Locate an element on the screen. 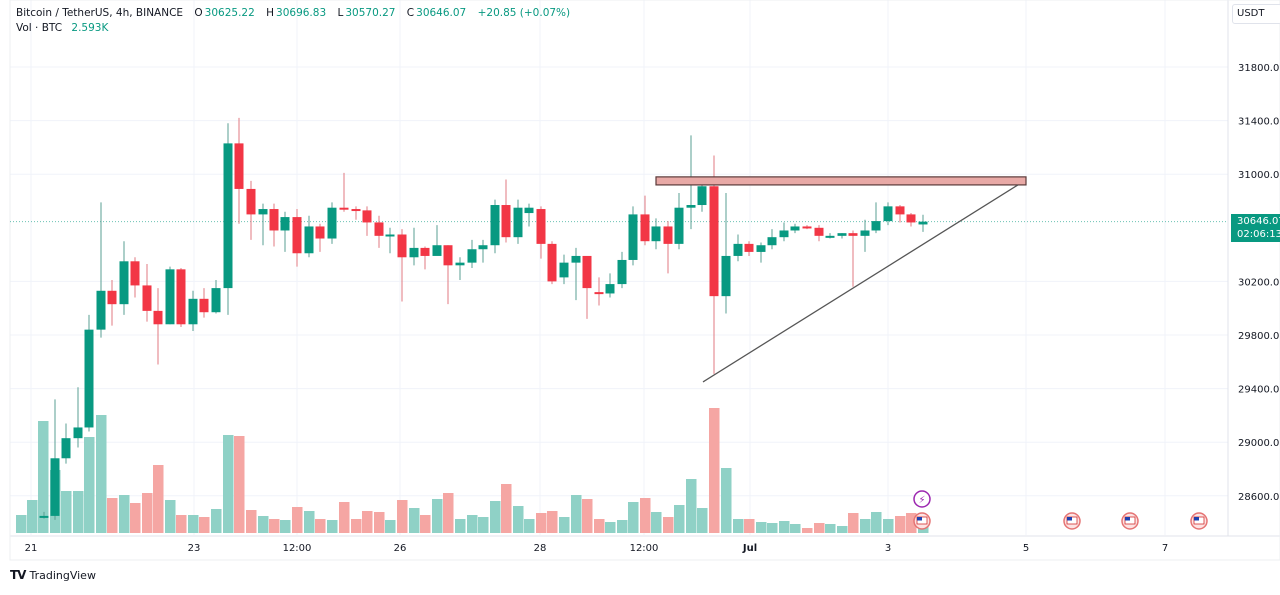 This screenshot has height=595, width=1280. open-value: 30625.22 is located at coordinates (229, 13).